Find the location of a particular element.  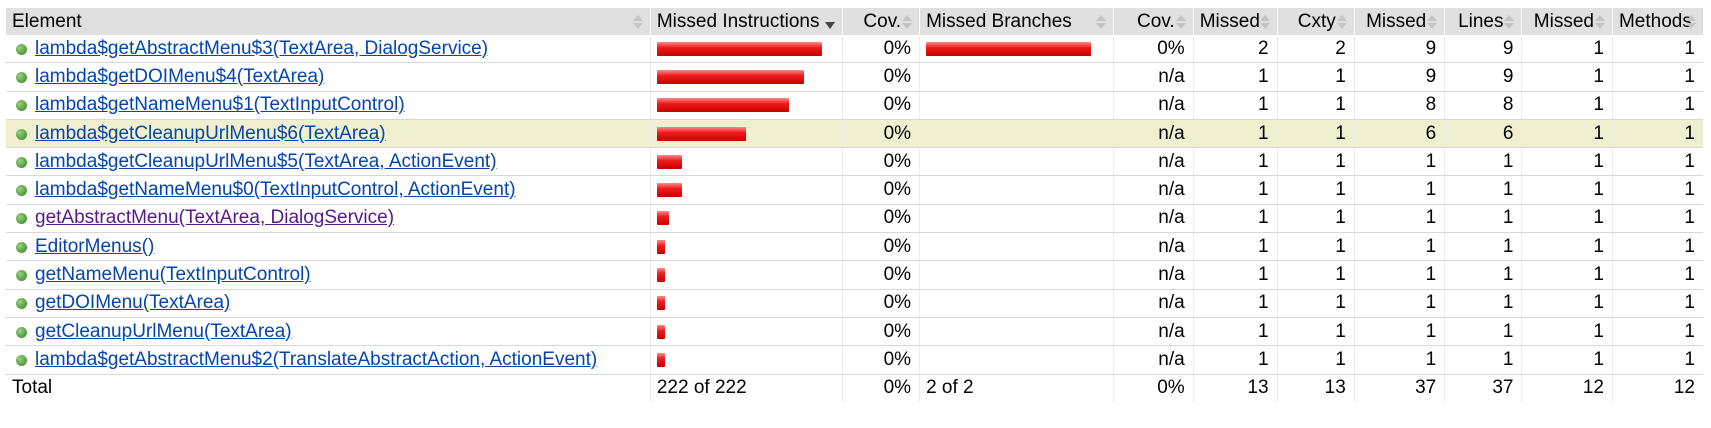

method-link: getCleanupUrlMenu(TextArea) is located at coordinates (163, 331).